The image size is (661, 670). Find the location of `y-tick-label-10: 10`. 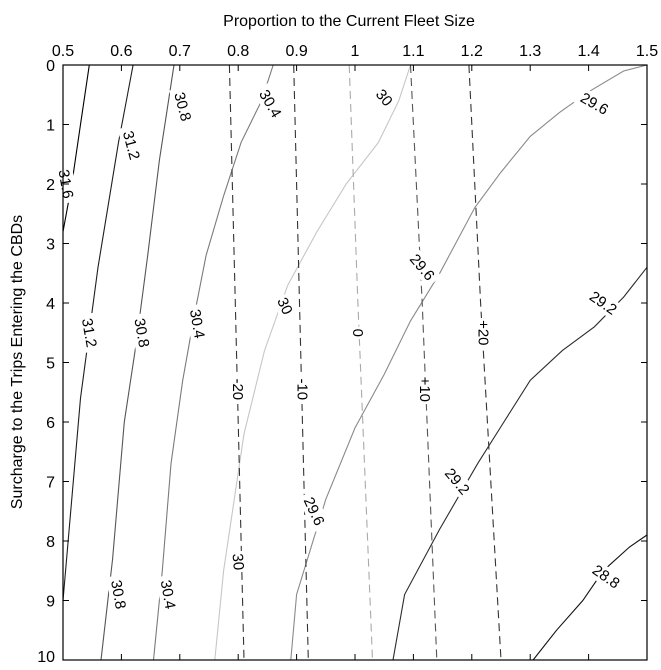

y-tick-label-10: 10 is located at coordinates (46, 657).